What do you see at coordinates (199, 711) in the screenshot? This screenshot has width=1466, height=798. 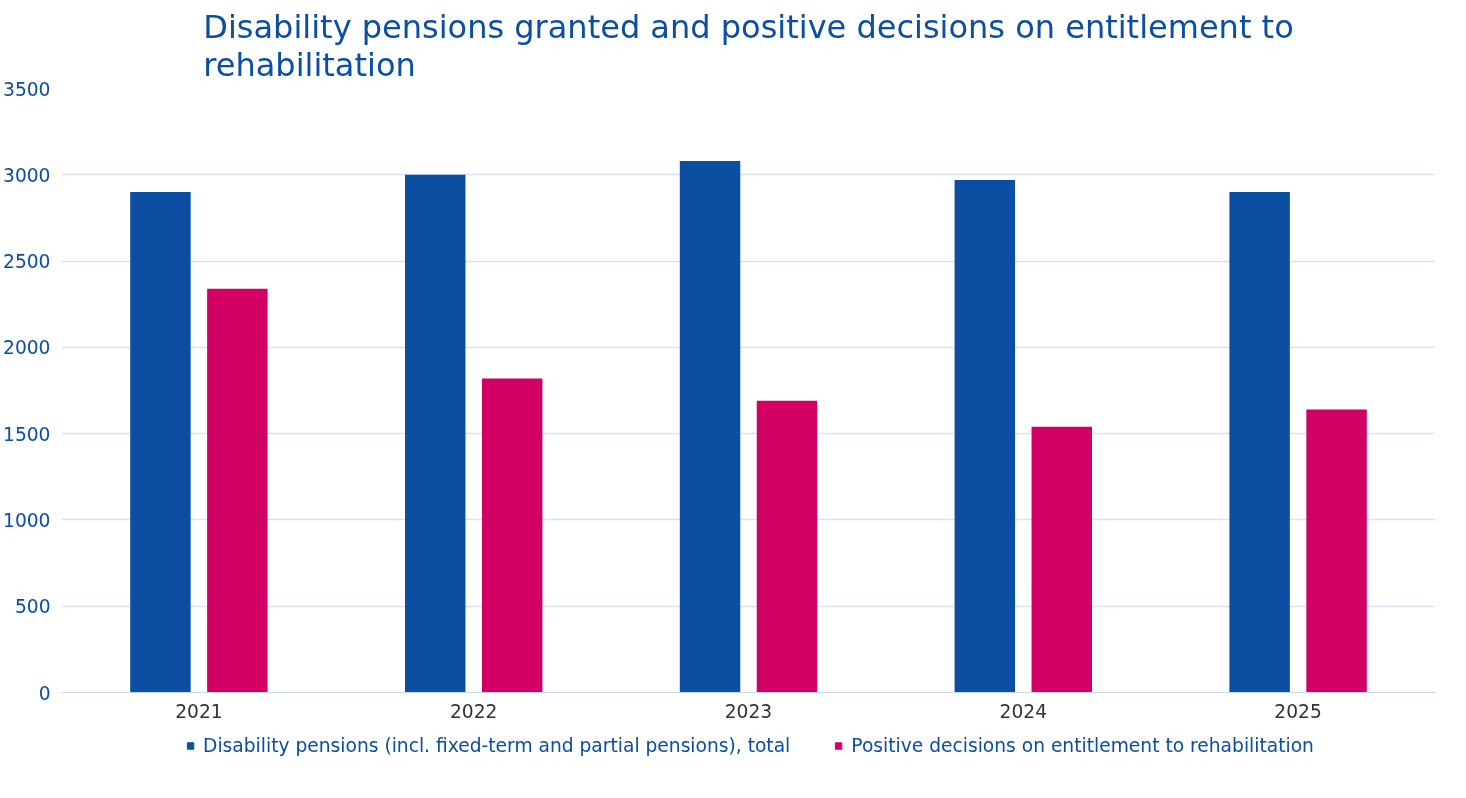 I see `x-tick-label: 2021` at bounding box center [199, 711].